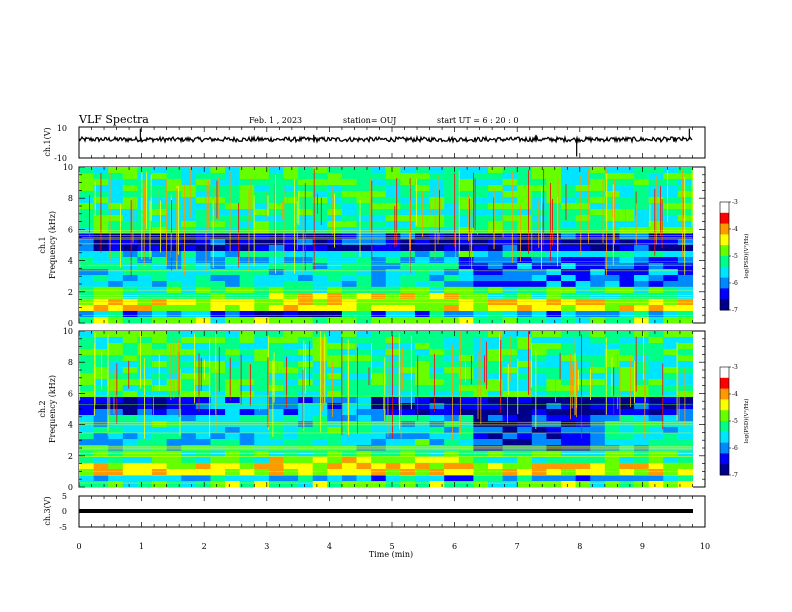 This screenshot has height=612, width=792. Describe the element at coordinates (391, 554) in the screenshot. I see `x-axis-label: Time (min)` at that location.